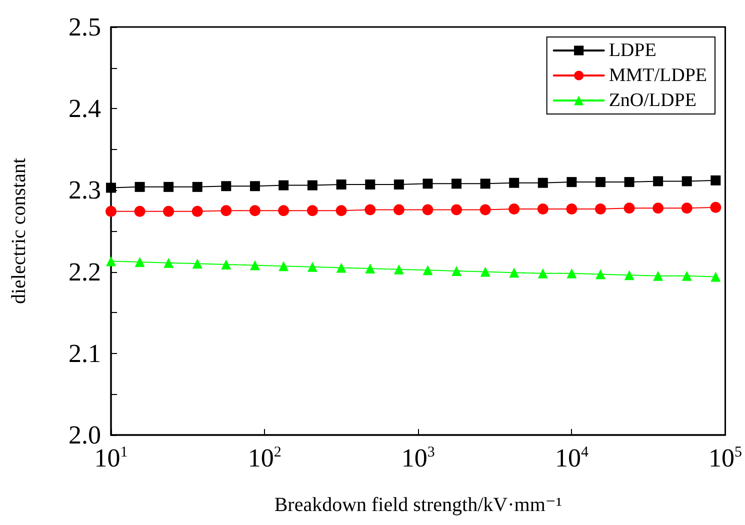 The width and height of the screenshot is (745, 525). What do you see at coordinates (84, 27) in the screenshot?
I see `y-tick-label: 2.5` at bounding box center [84, 27].